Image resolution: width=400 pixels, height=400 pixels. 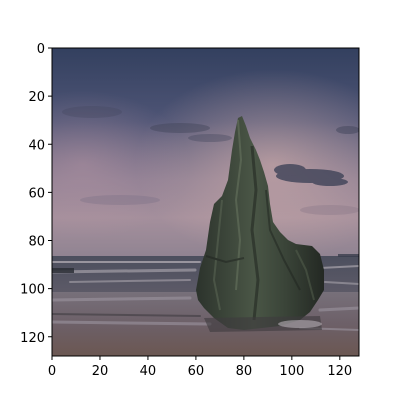 What do you see at coordinates (36, 97) in the screenshot?
I see `y-tick-label: 20` at bounding box center [36, 97].